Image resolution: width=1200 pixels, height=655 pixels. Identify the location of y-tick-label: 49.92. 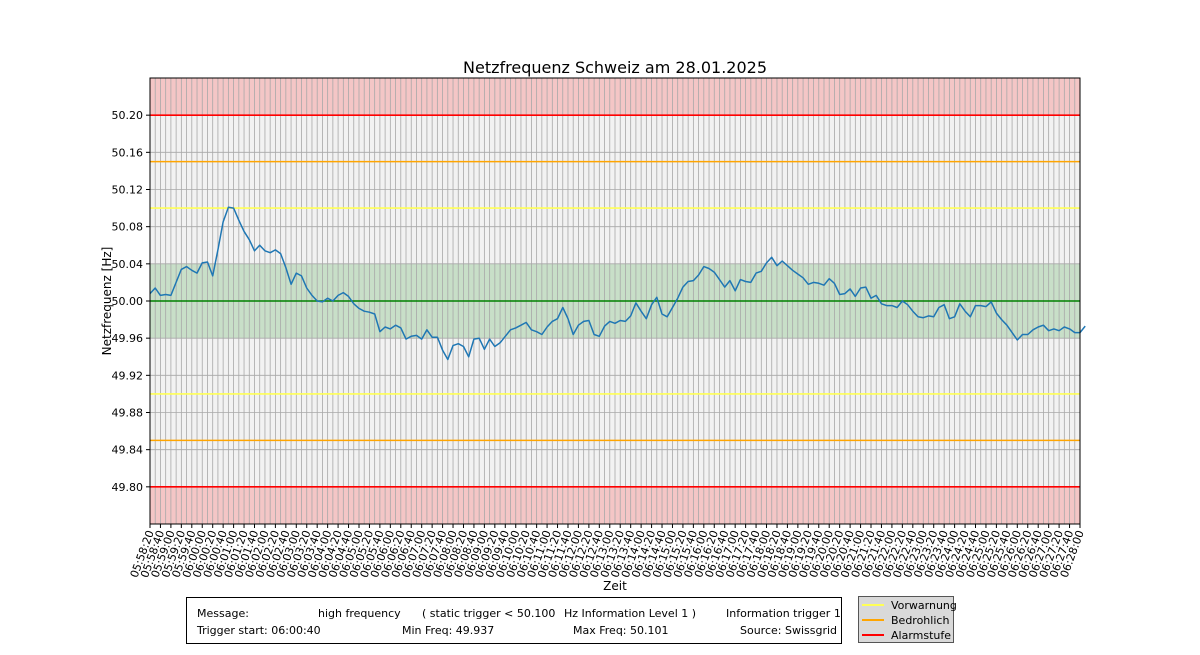
(128, 375).